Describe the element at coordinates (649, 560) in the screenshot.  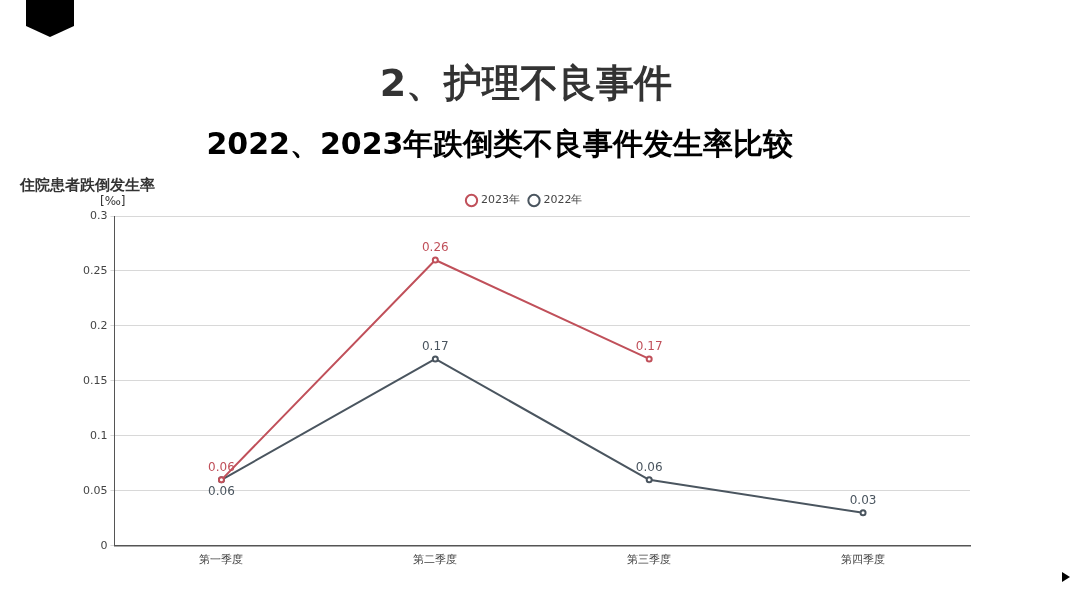
I see `x-tick-label: 第三季度` at that location.